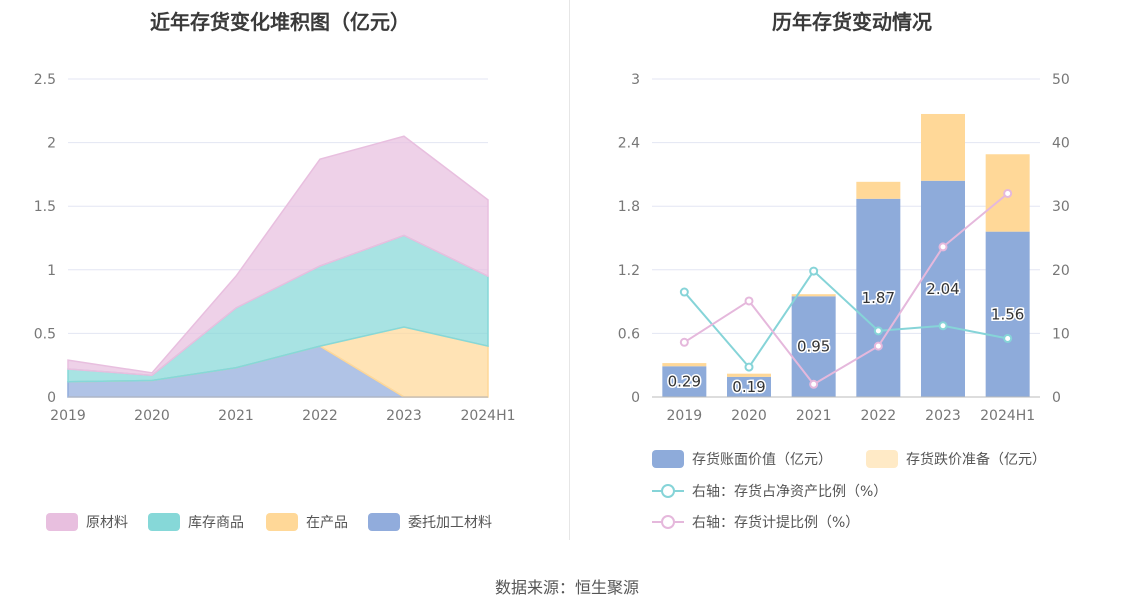 The width and height of the screenshot is (1134, 612). Describe the element at coordinates (569, 270) in the screenshot. I see `panel-divider` at that location.